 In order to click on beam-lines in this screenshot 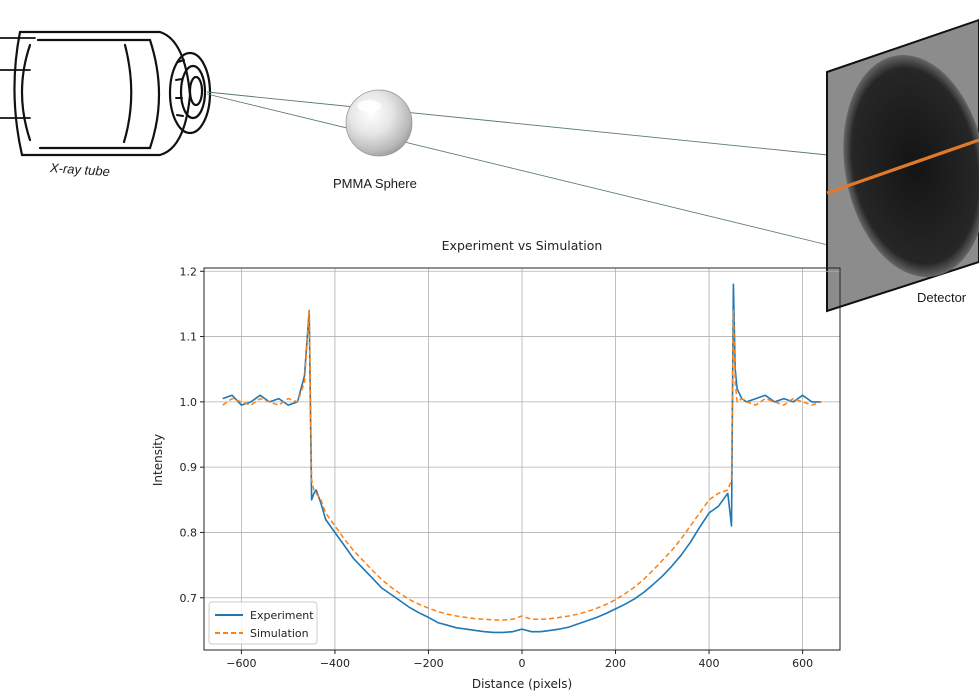, I will do `click(517, 168)`.